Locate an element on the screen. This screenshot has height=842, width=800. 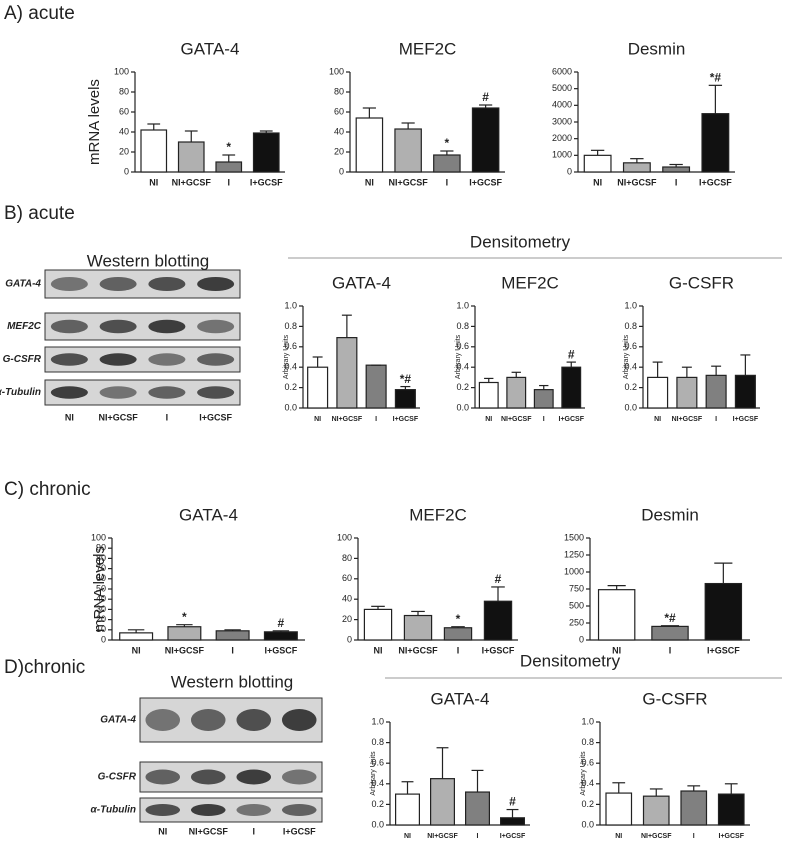
chart-title: MEF2C is located at coordinates (438, 514).